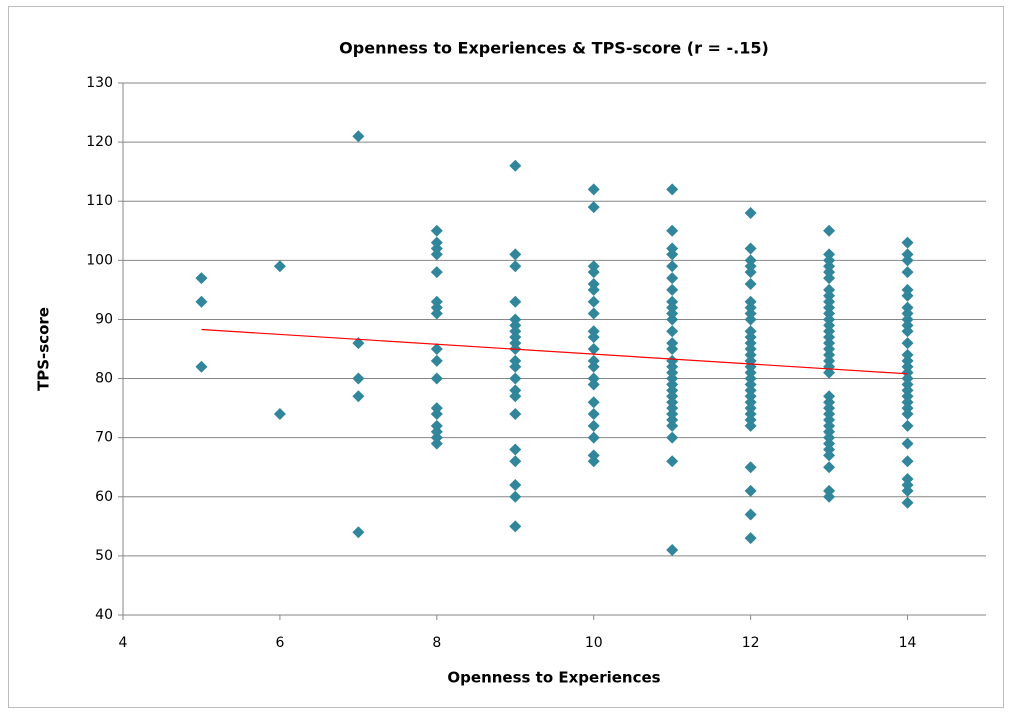 This screenshot has width=1010, height=714. I want to click on y-tick-label: 110, so click(99, 201).